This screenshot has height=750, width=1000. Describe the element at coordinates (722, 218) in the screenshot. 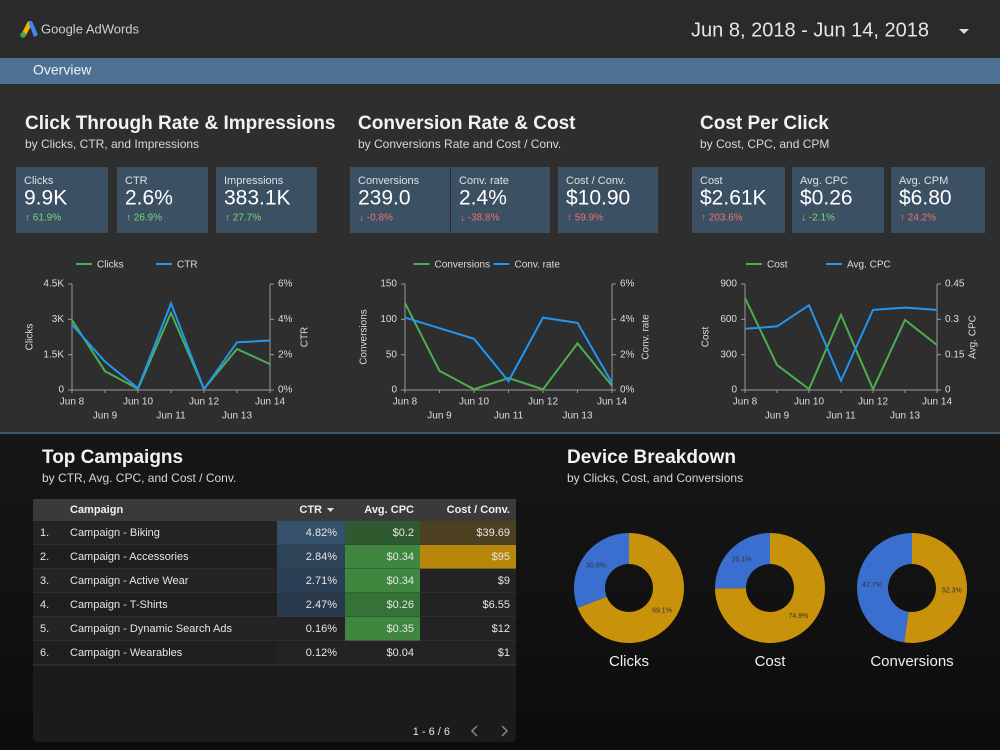

I see `kpi-change: ↑ 203.6%` at that location.